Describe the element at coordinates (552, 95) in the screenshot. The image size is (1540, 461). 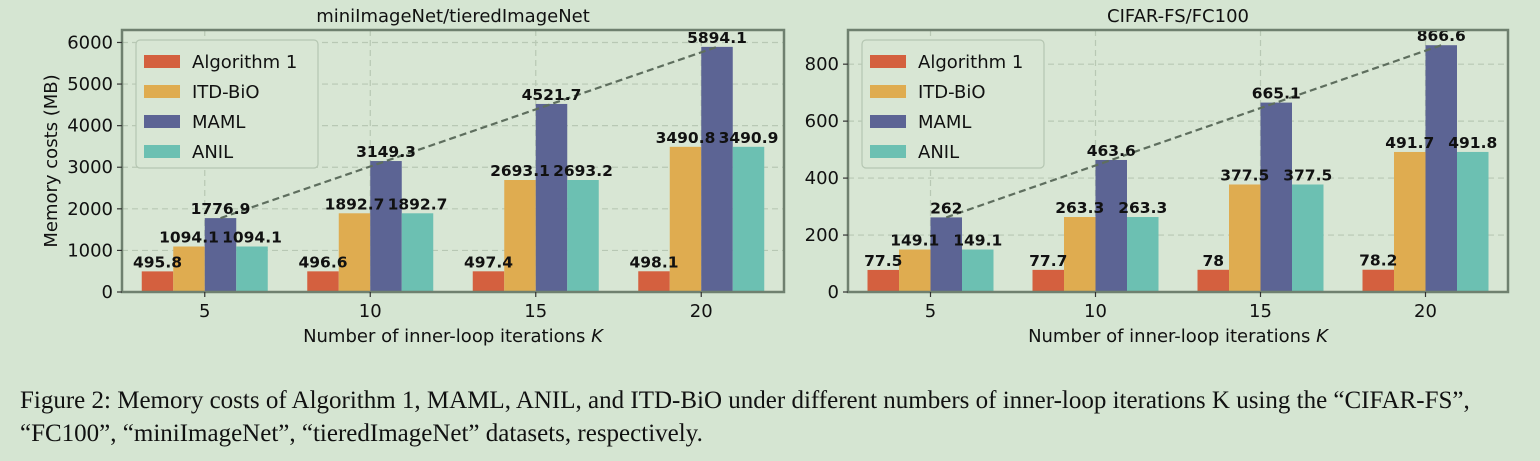
I see `data-label: 4521.7` at that location.